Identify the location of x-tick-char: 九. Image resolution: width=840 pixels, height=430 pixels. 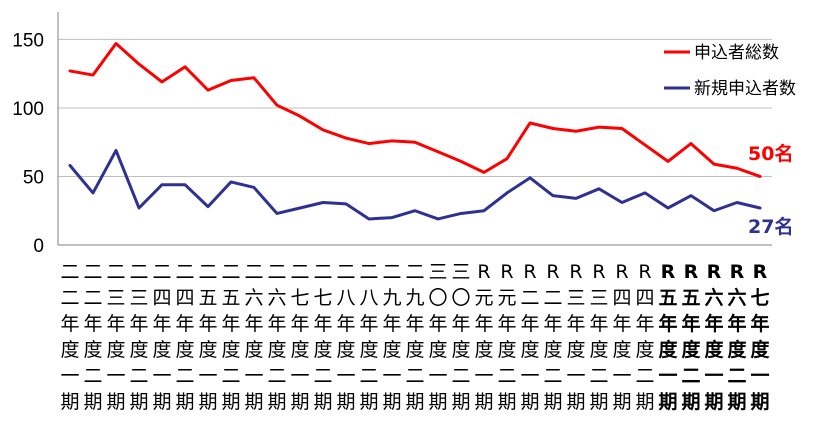
(391, 298).